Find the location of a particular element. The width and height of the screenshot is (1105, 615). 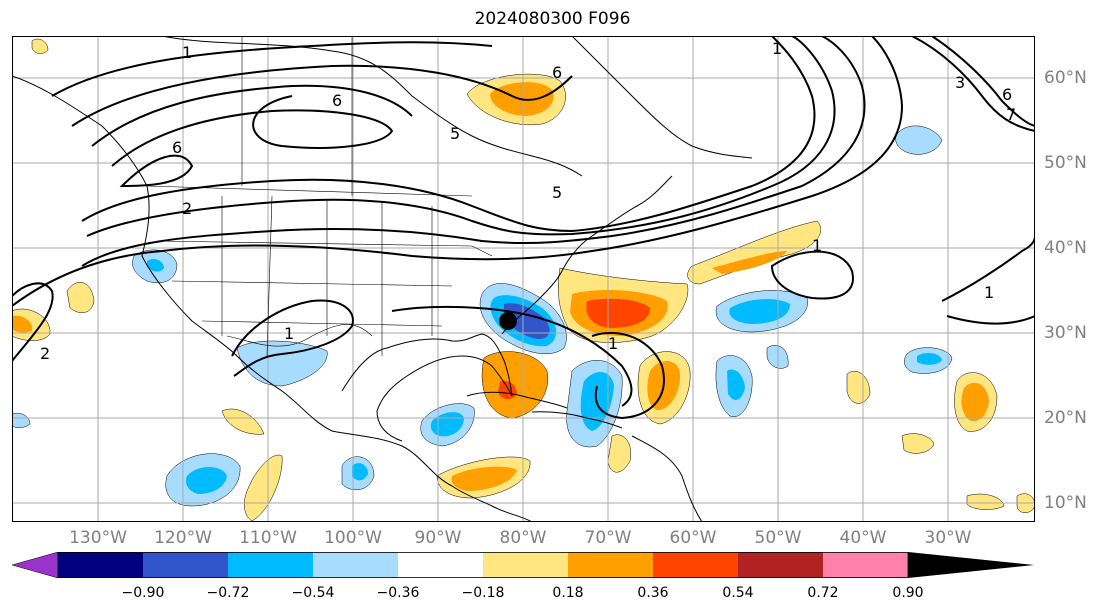

colorbar-tick-label: −0.72 is located at coordinates (228, 593).